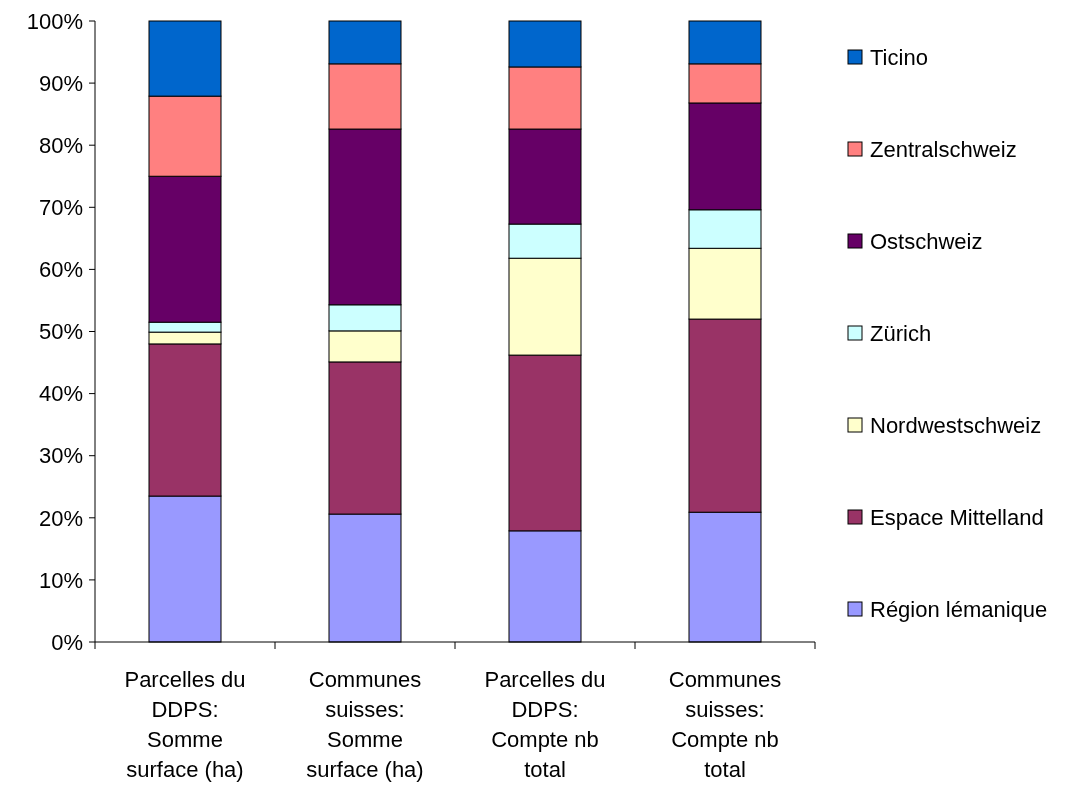  What do you see at coordinates (60, 270) in the screenshot?
I see `y-tick-label: 60%` at bounding box center [60, 270].